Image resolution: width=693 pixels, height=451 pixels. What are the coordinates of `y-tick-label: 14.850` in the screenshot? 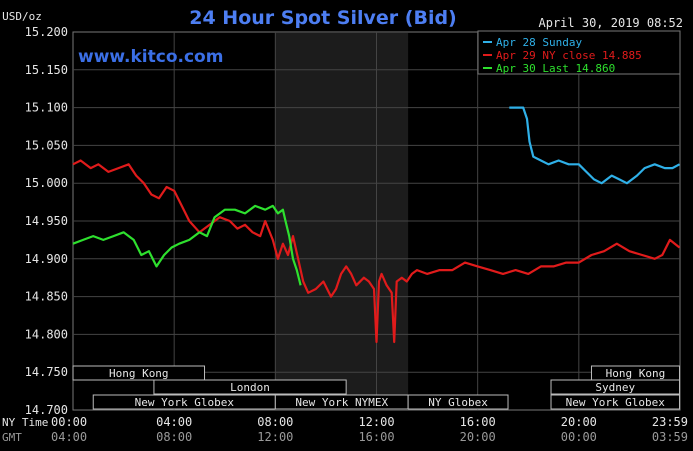 It's located at (46, 297).